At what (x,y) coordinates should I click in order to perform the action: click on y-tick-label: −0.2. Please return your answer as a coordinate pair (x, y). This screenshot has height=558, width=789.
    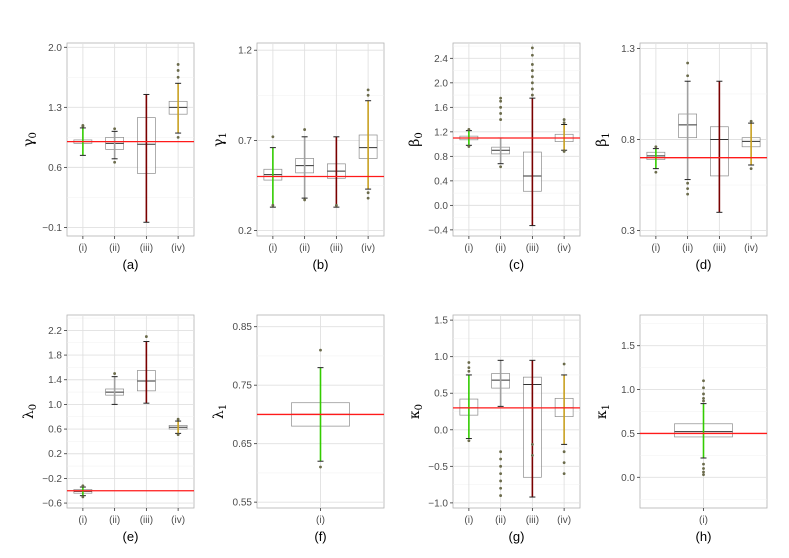
    Looking at the image, I should click on (52, 479).